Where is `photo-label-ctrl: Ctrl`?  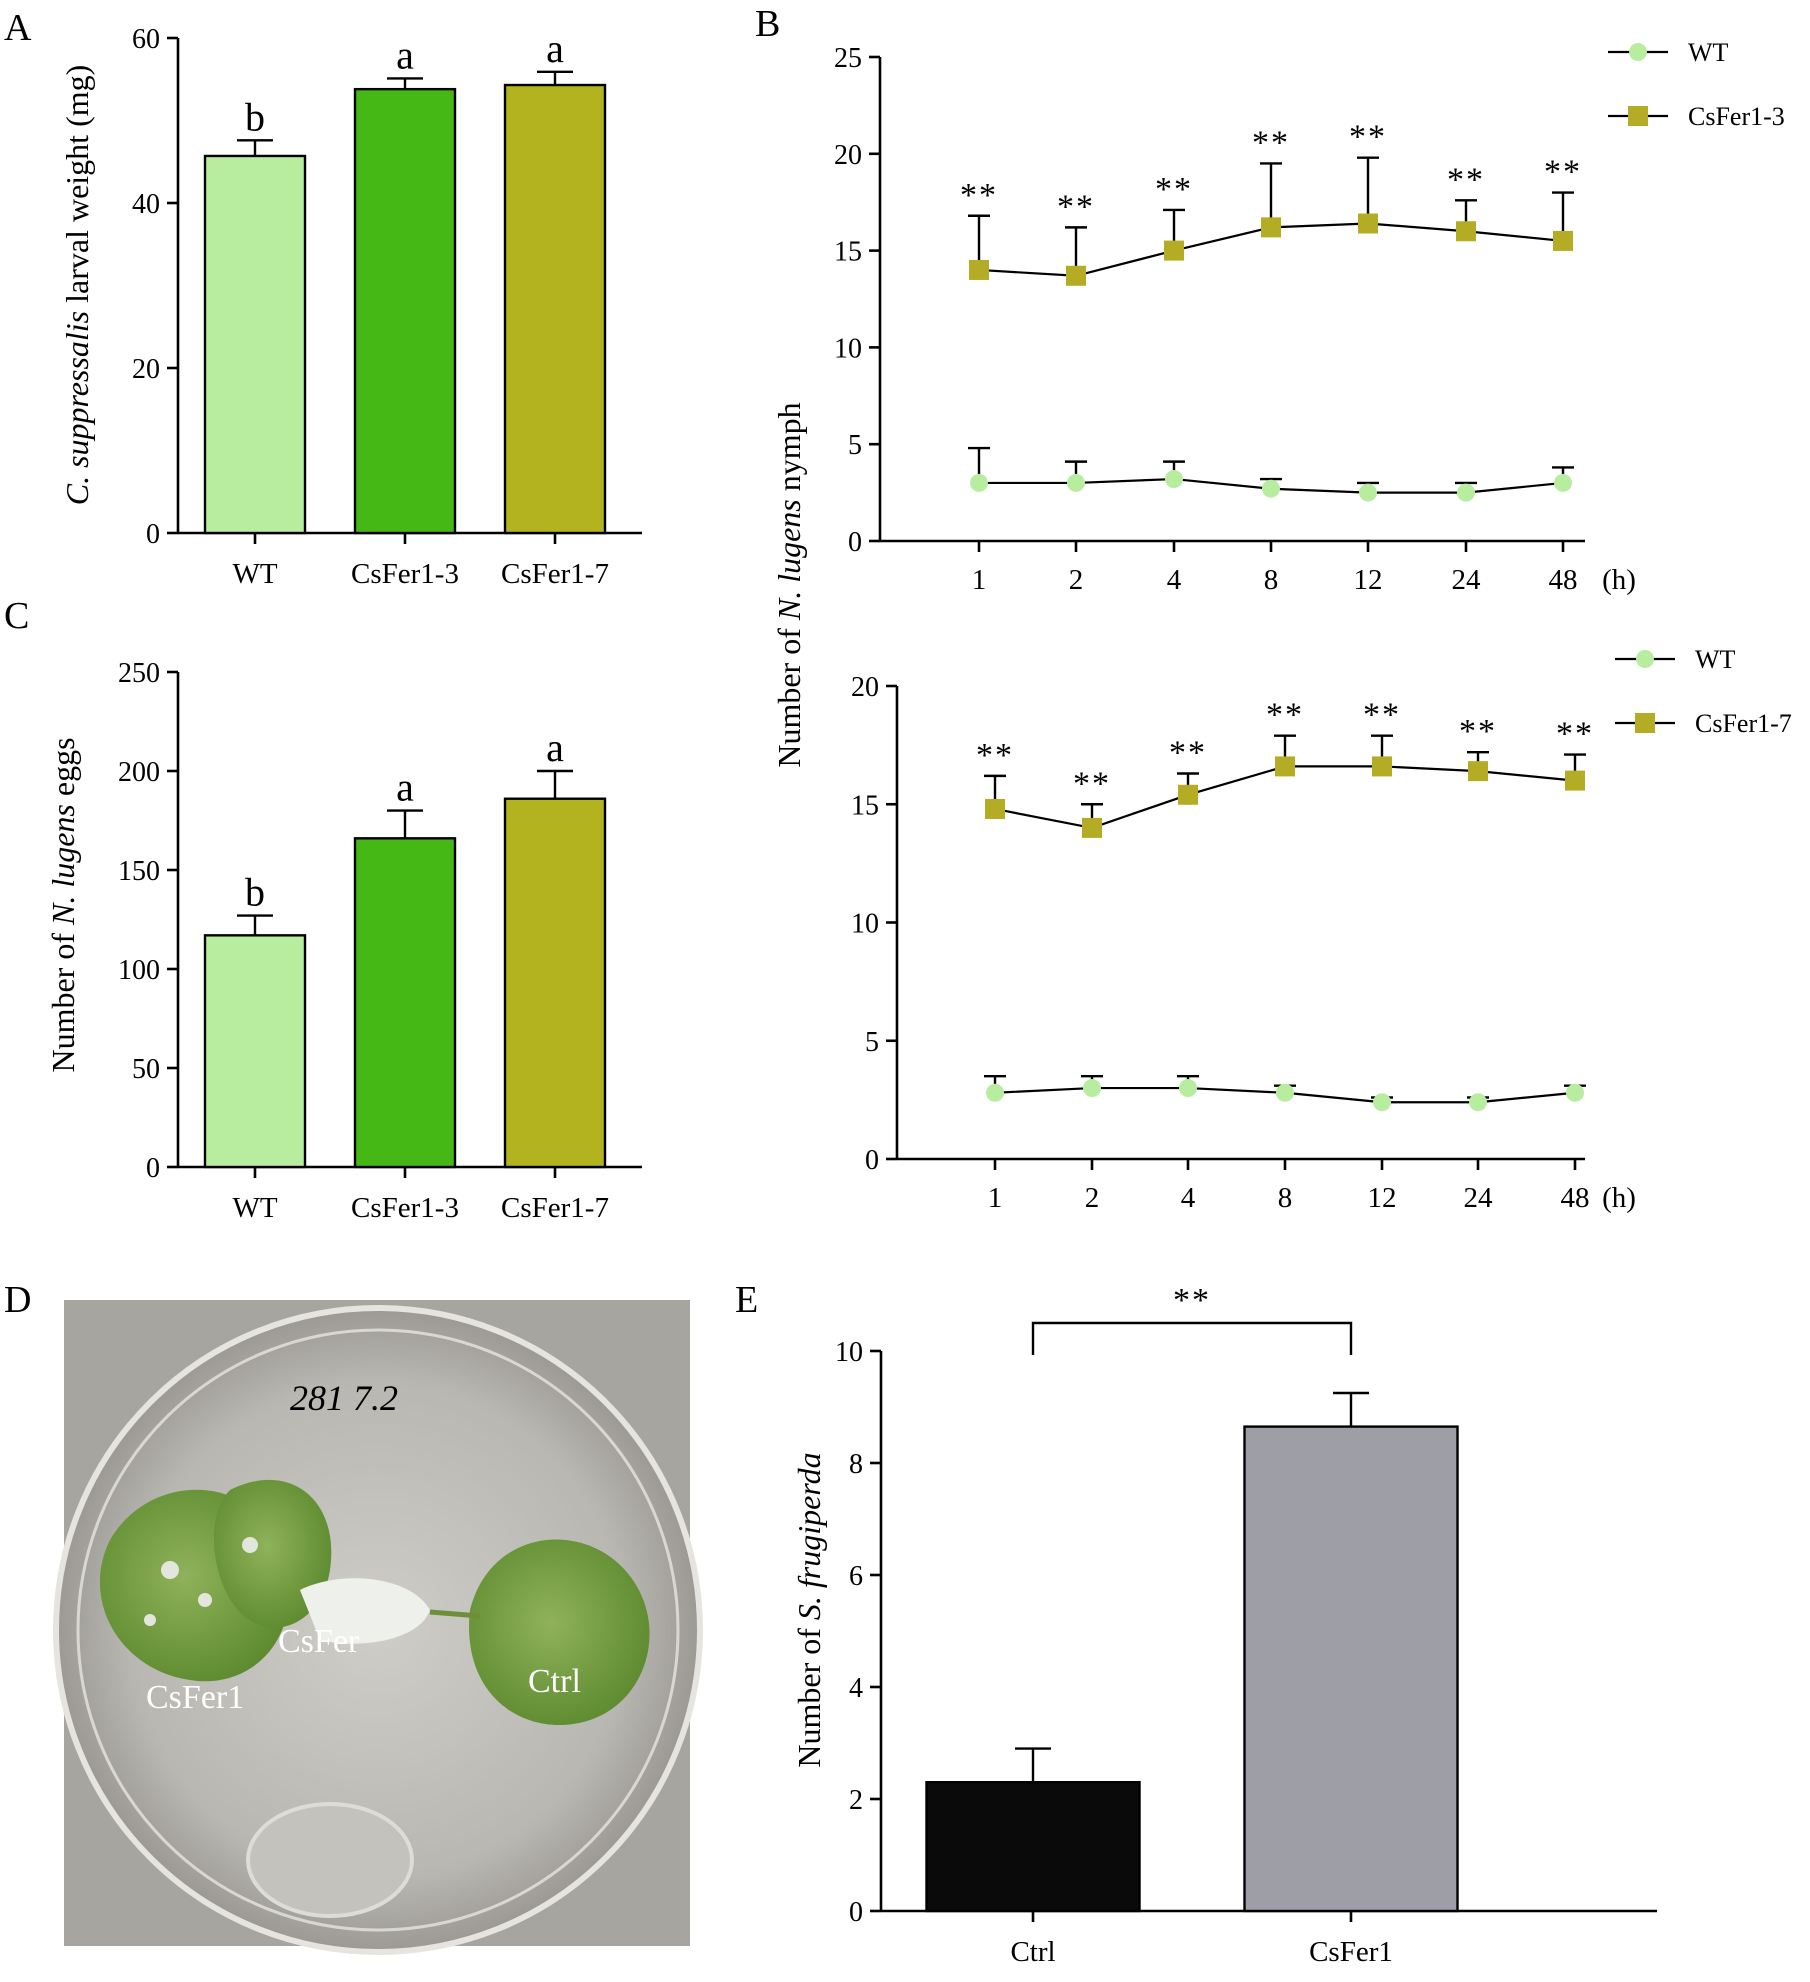
photo-label-ctrl: Ctrl is located at coordinates (554, 1681).